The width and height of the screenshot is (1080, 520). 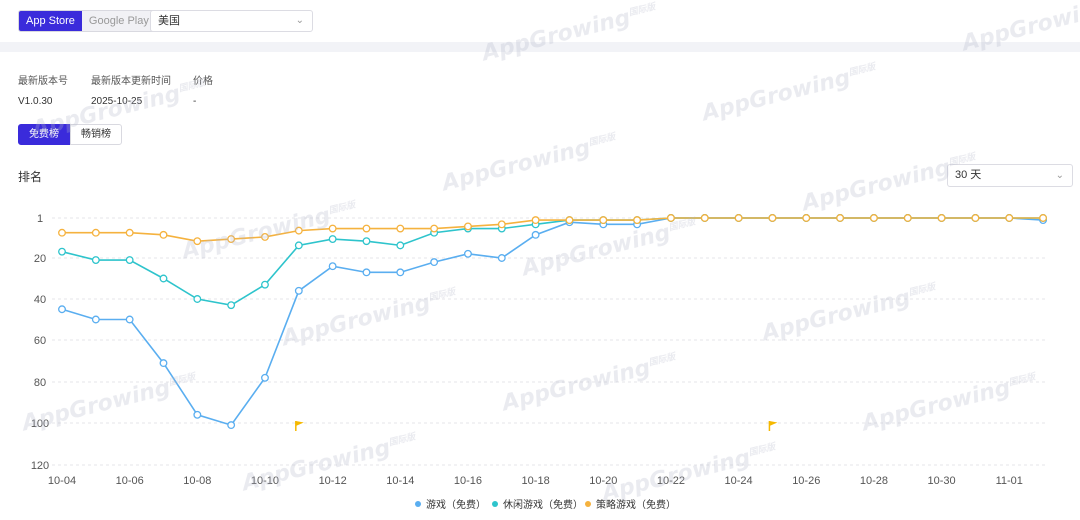 What do you see at coordinates (942, 481) in the screenshot?
I see `x-tick-label: 10-30` at bounding box center [942, 481].